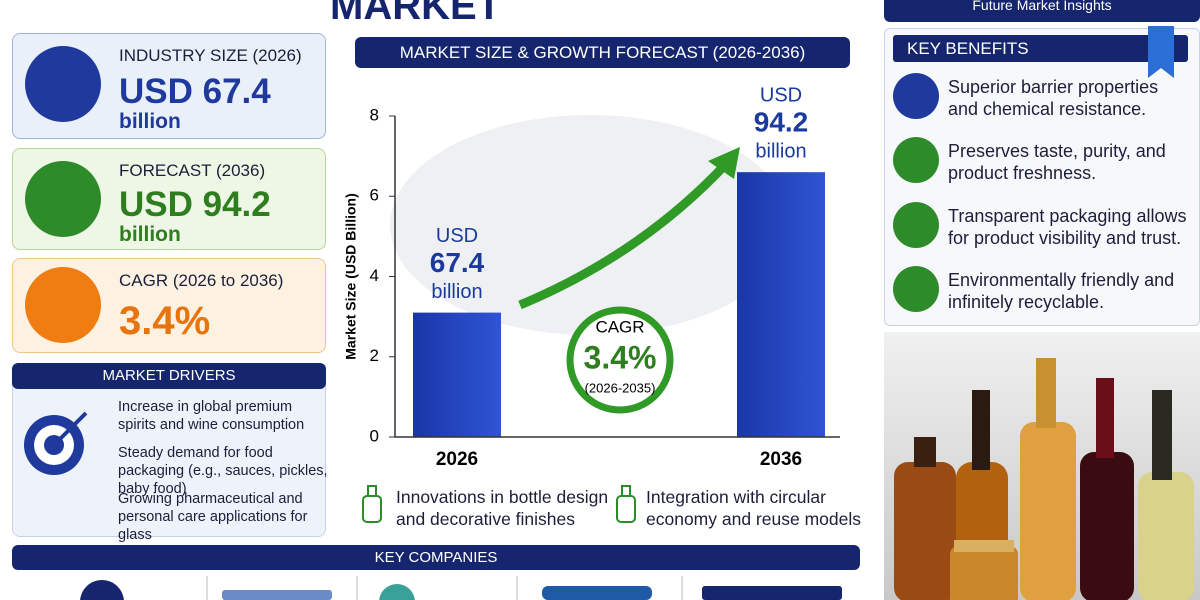 The image size is (1200, 600). I want to click on arrow-head, so click(724, 163).